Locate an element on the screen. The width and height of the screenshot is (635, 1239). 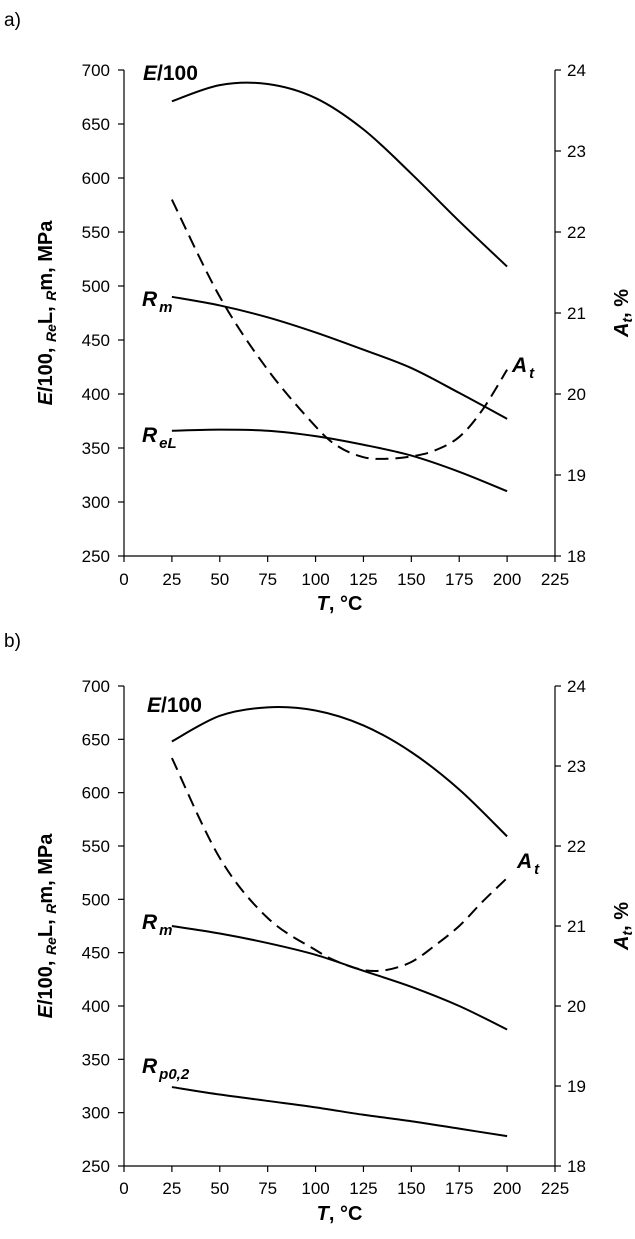
series-line-rel is located at coordinates (339, 460).